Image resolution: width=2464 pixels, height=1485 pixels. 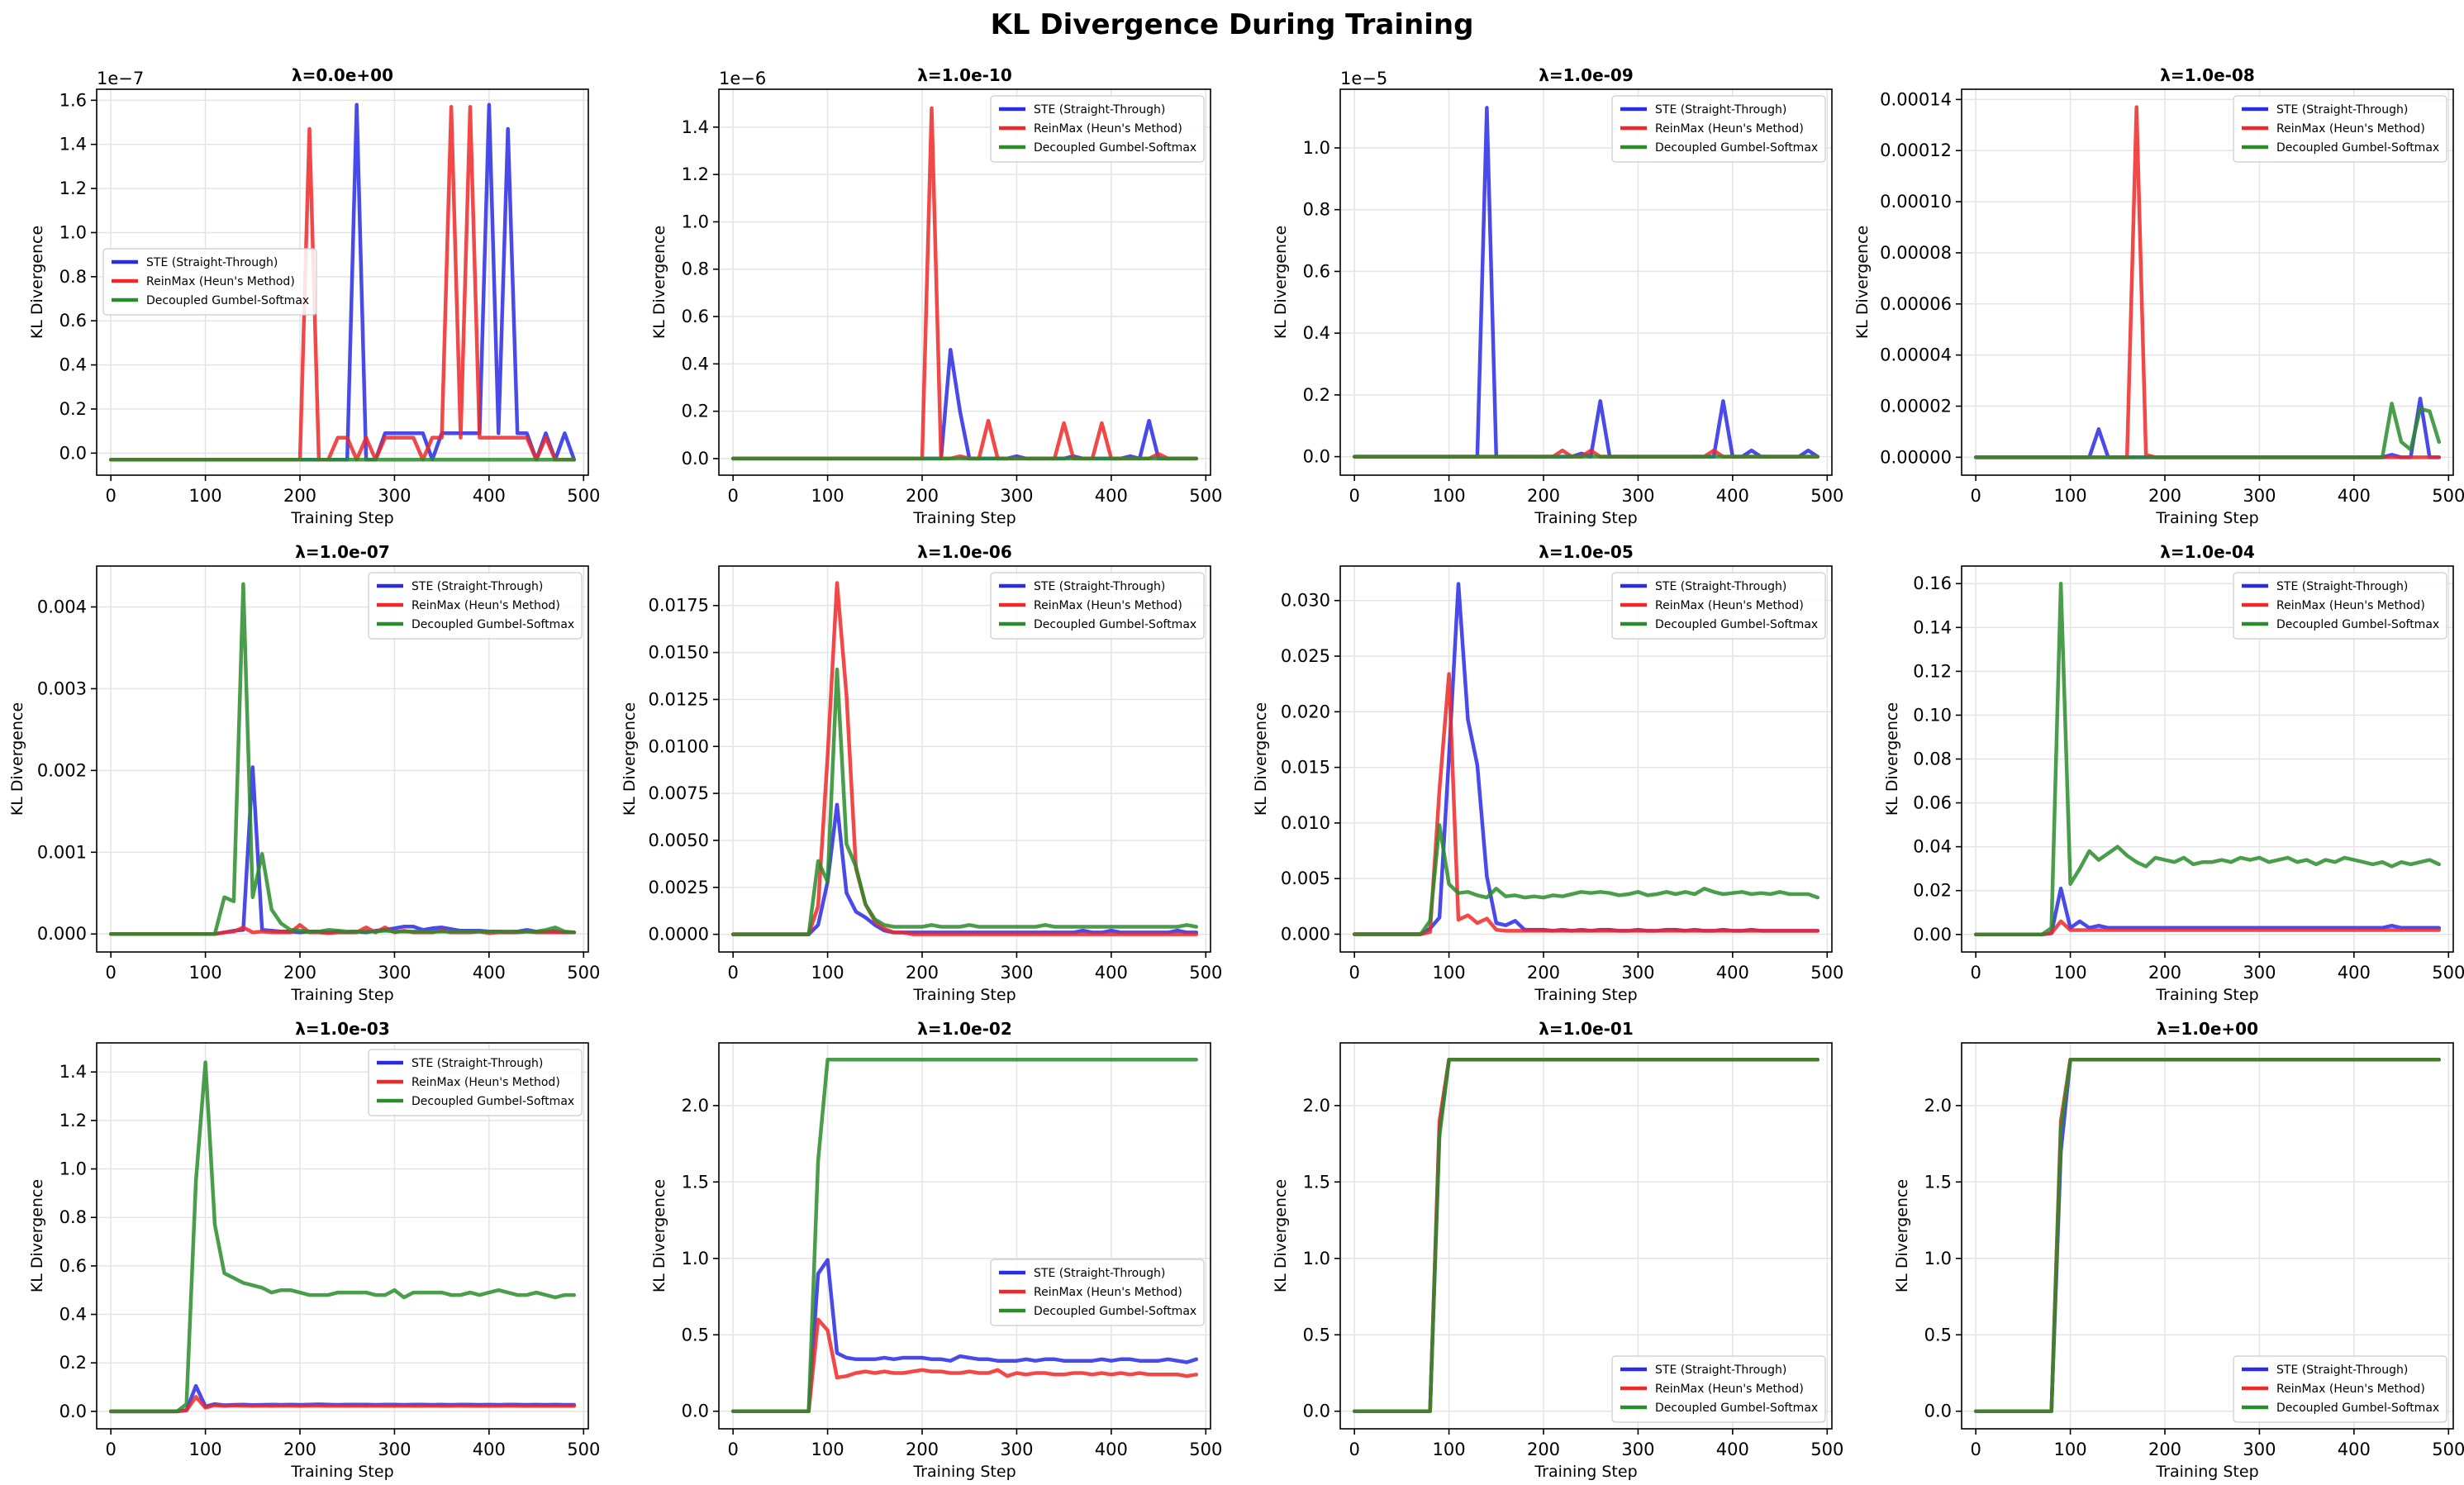 I want to click on y-tick-label: 0.000, so click(x=62, y=934).